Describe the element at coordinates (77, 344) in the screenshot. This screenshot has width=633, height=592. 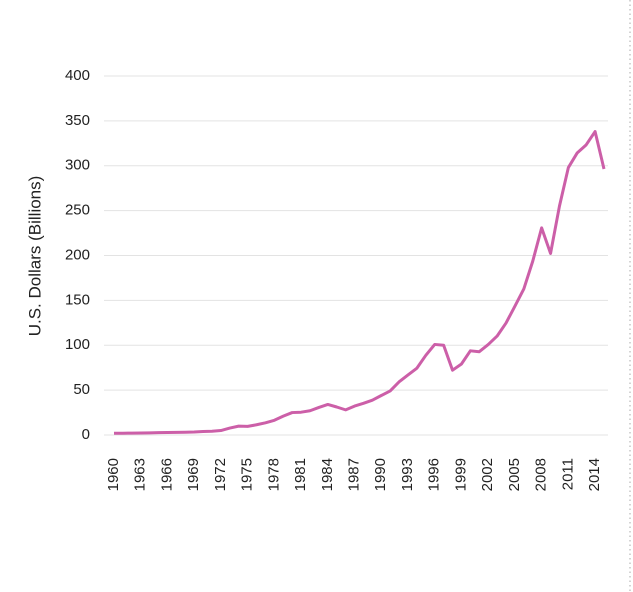
I see `y-tick-label: 100` at that location.